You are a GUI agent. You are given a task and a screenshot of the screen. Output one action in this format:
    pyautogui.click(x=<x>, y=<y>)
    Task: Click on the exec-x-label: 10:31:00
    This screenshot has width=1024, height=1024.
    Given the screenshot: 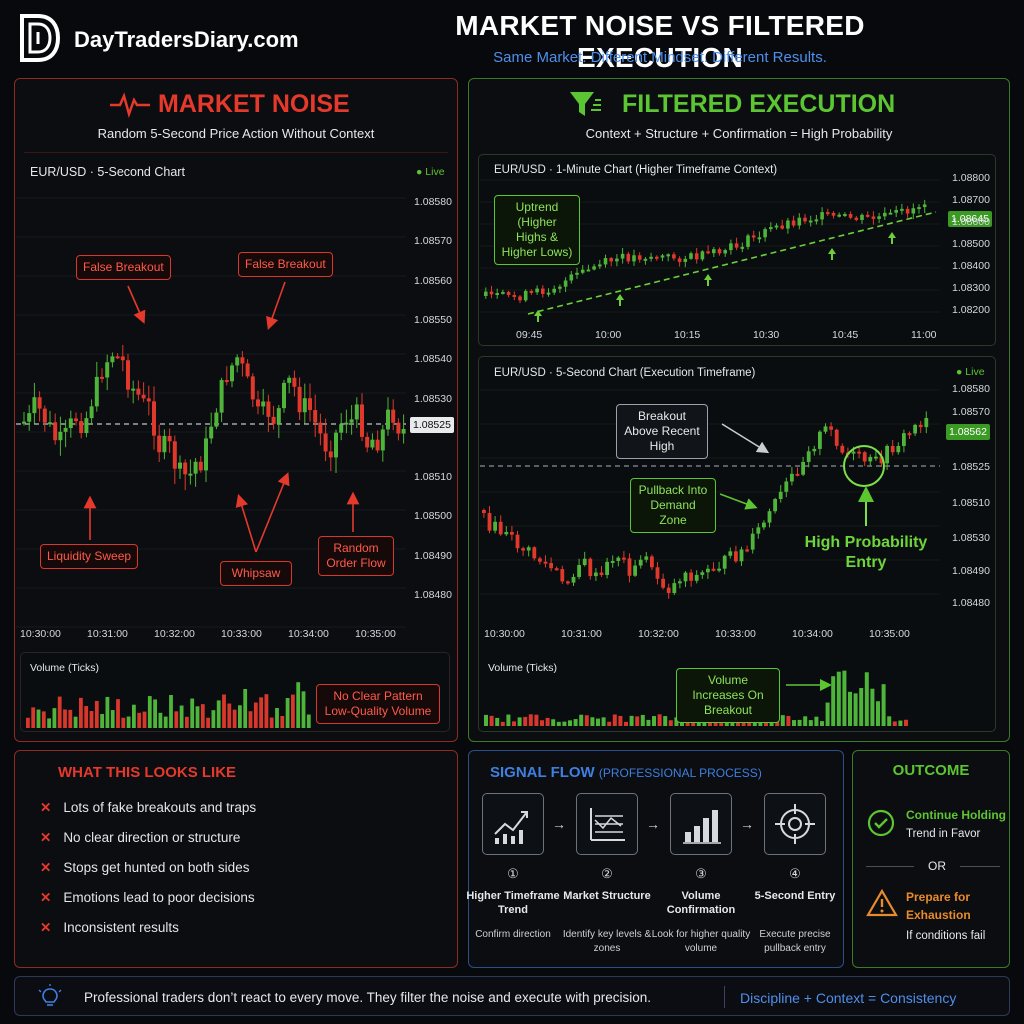 What is the action you would take?
    pyautogui.click(x=581, y=634)
    